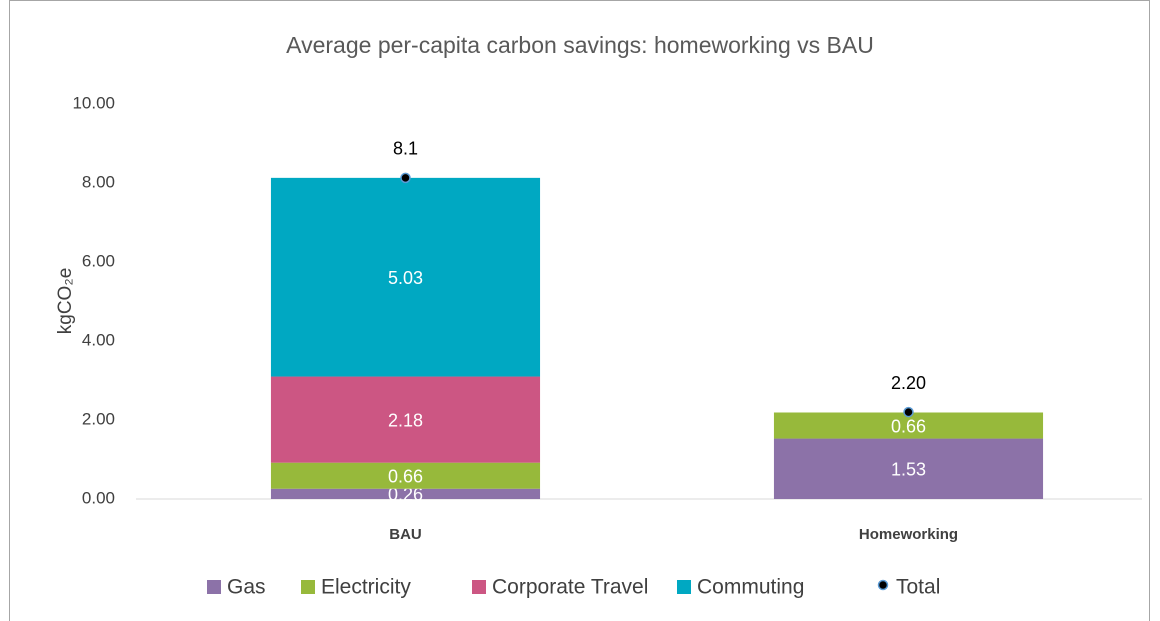 The width and height of the screenshot is (1160, 621). What do you see at coordinates (98, 497) in the screenshot?
I see `y-tick-label: 0.00` at bounding box center [98, 497].